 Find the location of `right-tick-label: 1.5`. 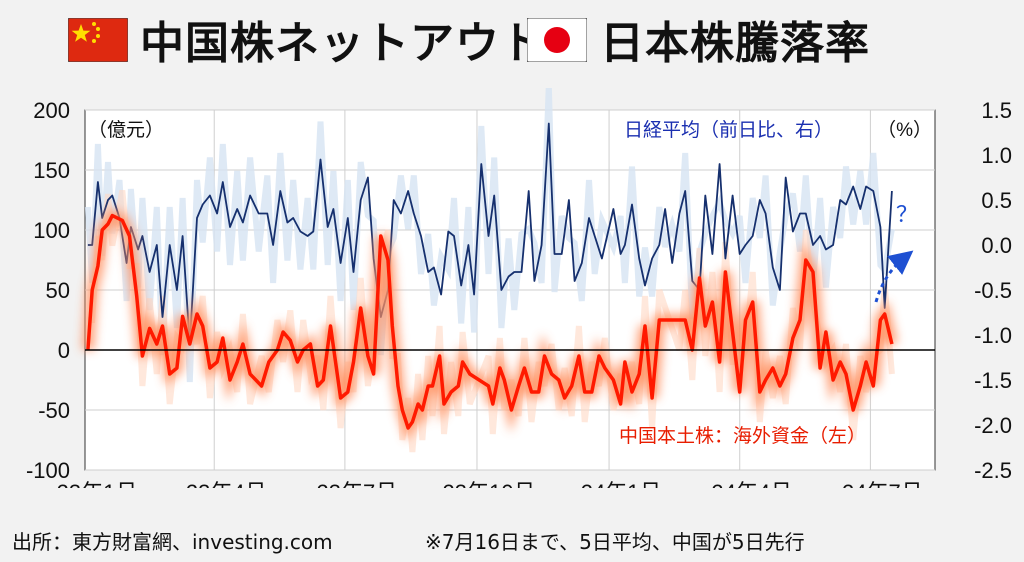

right-tick-label: 1.5 is located at coordinates (996, 110).